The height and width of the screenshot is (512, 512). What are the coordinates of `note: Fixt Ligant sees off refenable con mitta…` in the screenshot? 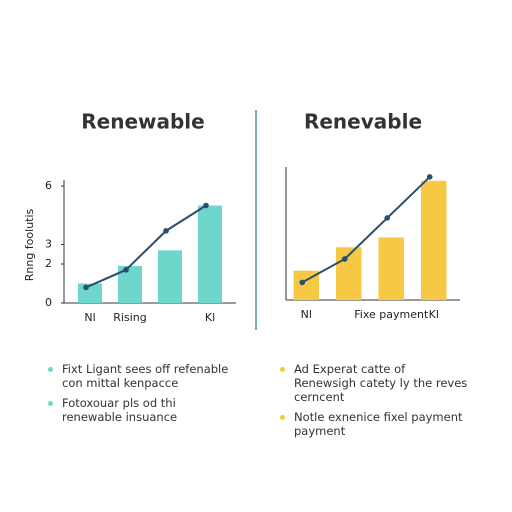 It's located at (143, 376).